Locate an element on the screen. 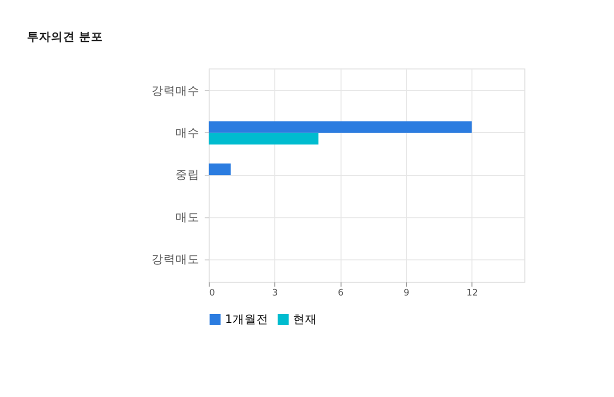 This screenshot has height=397, width=614. legend-label: 현재 is located at coordinates (305, 319).